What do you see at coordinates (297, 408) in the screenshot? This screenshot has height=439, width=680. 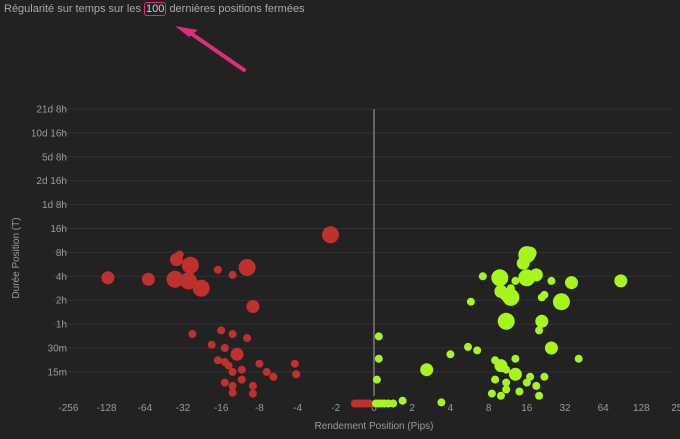 I see `x-tick-label: -4` at bounding box center [297, 408].